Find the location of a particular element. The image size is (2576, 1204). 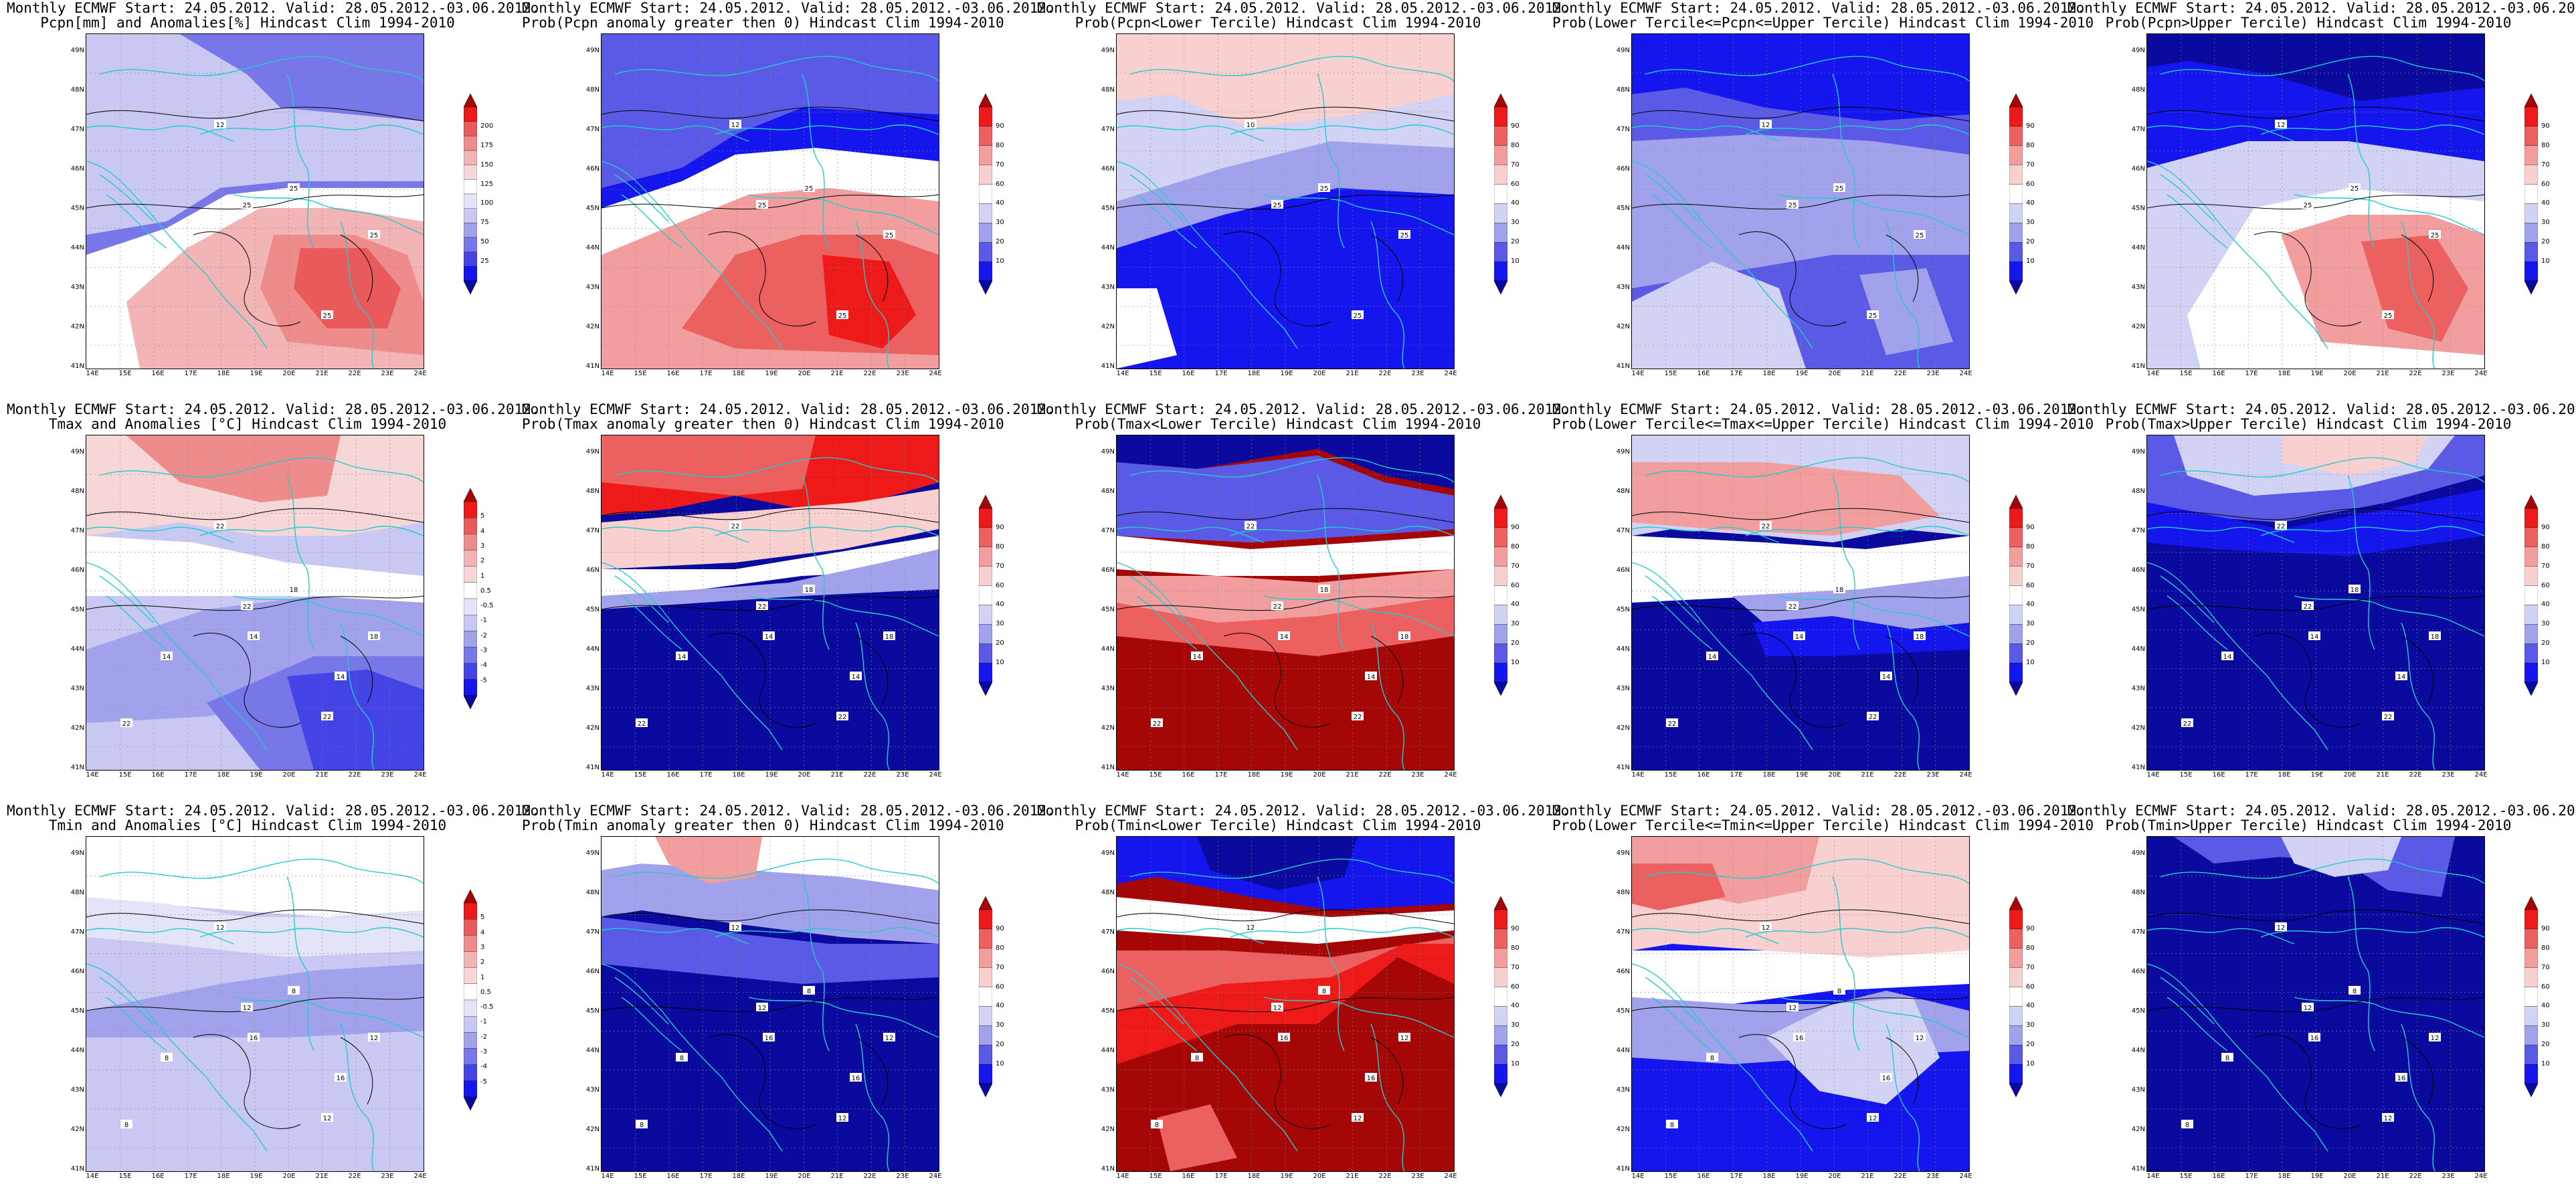

longitude-label: 17E is located at coordinates (706, 1176).